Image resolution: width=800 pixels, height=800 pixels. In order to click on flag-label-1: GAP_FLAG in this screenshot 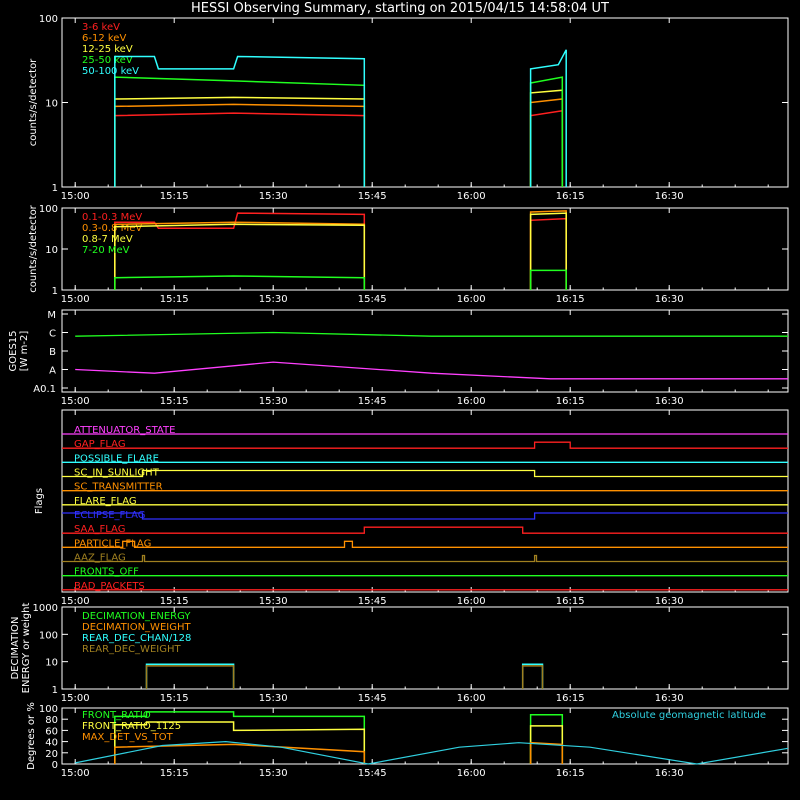, I will do `click(100, 444)`.